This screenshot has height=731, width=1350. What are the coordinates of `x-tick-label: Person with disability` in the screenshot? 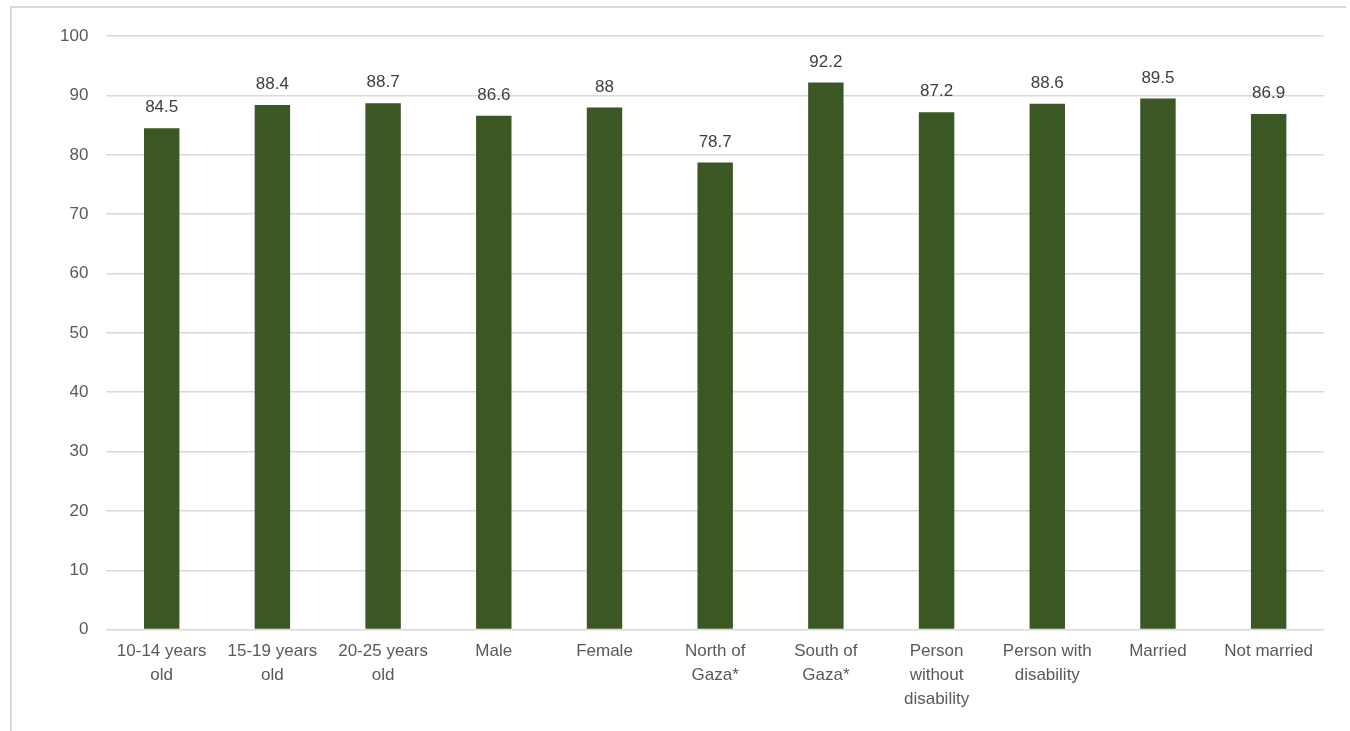 It's located at (1047, 662).